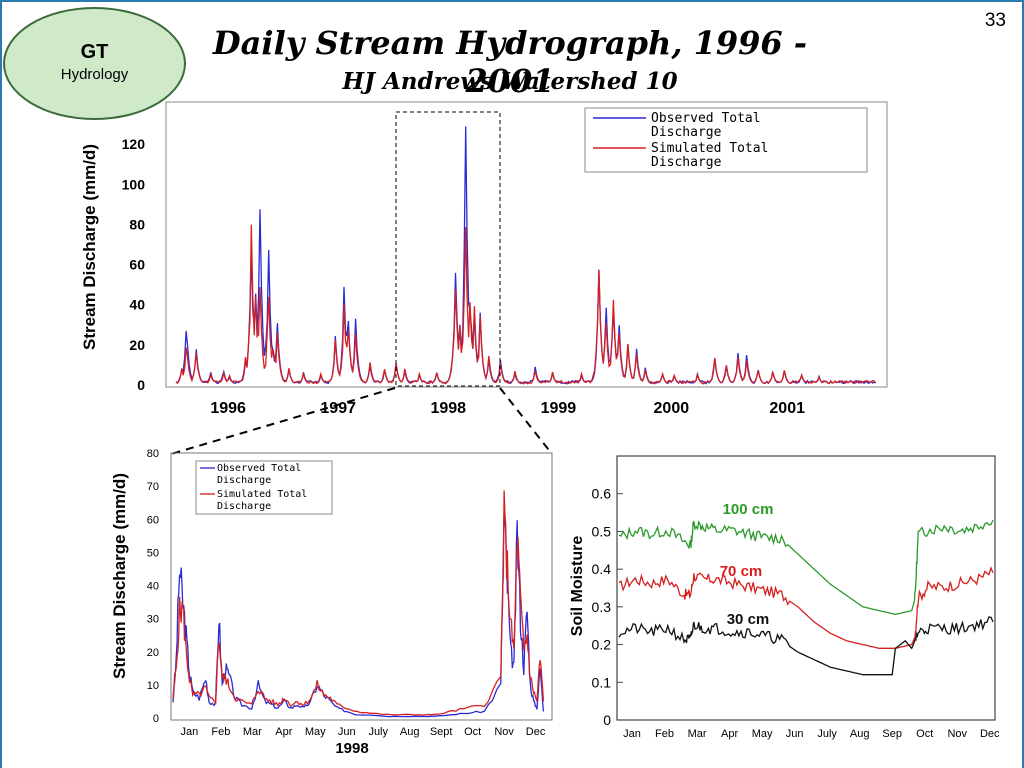 The height and width of the screenshot is (768, 1024). I want to click on chart3-ytick-label: 0.6, so click(602, 494).